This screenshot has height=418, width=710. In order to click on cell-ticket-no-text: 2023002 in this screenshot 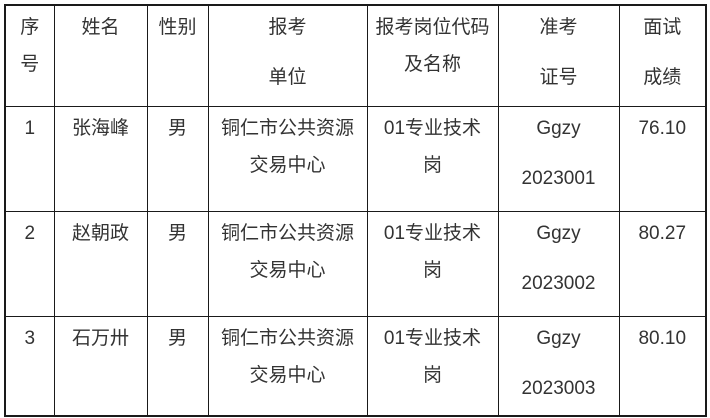, I will do `click(558, 283)`.